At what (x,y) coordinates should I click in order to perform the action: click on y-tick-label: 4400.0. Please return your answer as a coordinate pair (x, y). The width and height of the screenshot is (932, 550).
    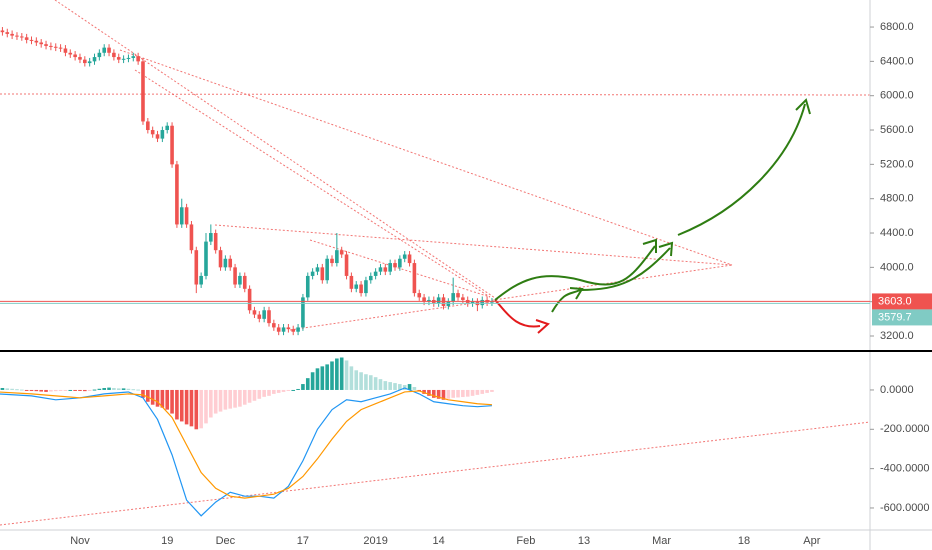
    Looking at the image, I should click on (897, 233).